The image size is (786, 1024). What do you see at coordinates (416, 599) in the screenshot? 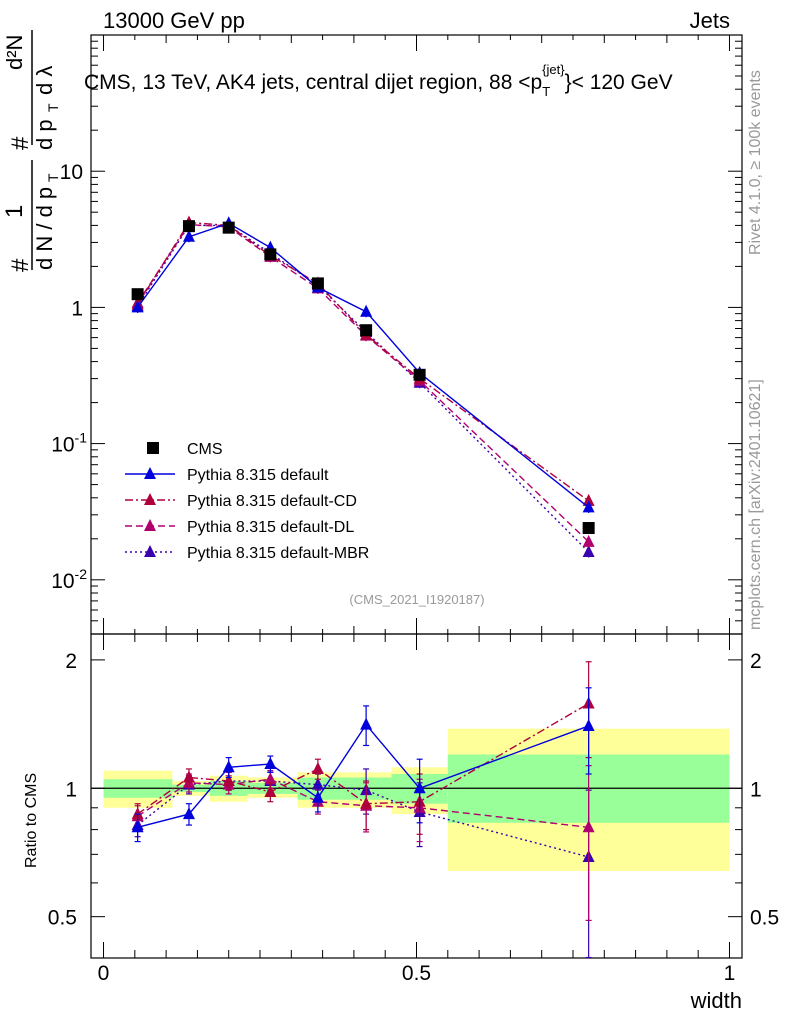
I see `analysis-watermark: (CMS_2021_I1920187)` at bounding box center [416, 599].